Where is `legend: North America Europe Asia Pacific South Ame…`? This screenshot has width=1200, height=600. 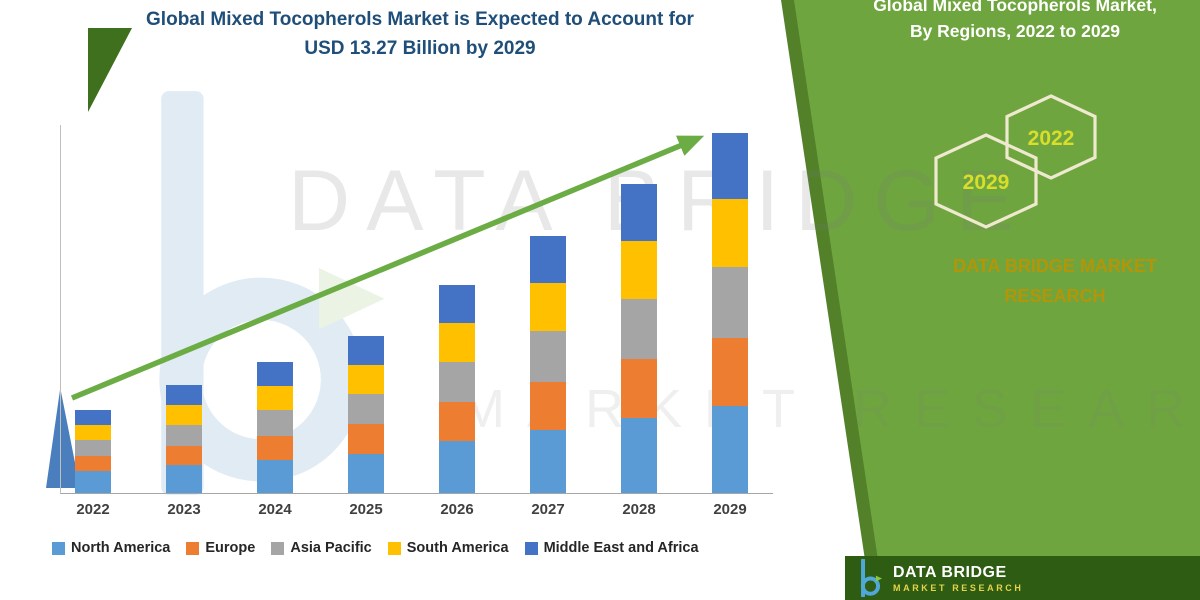 legend: North America Europe Asia Pacific South Ame… is located at coordinates (375, 548).